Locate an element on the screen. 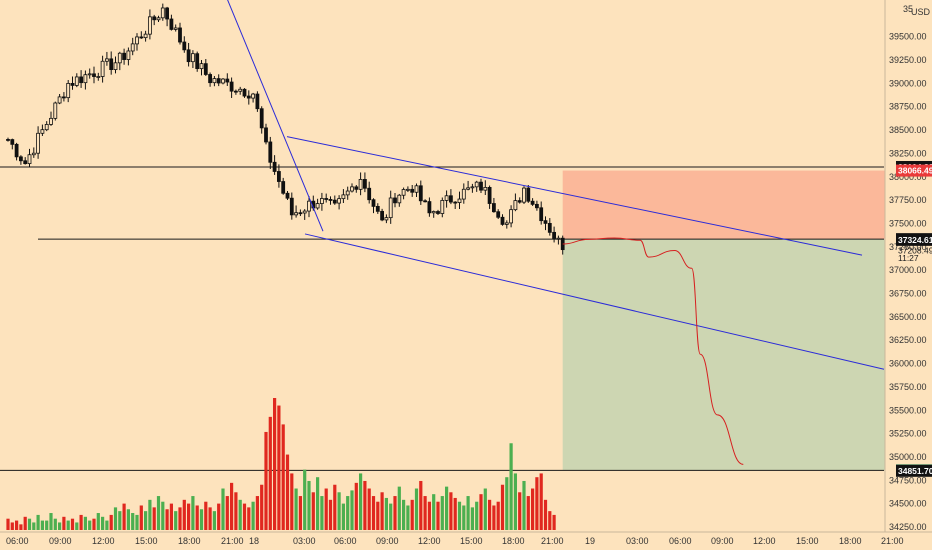 Image resolution: width=932 pixels, height=550 pixels. x-tick-label: 18:00 is located at coordinates (513, 541).